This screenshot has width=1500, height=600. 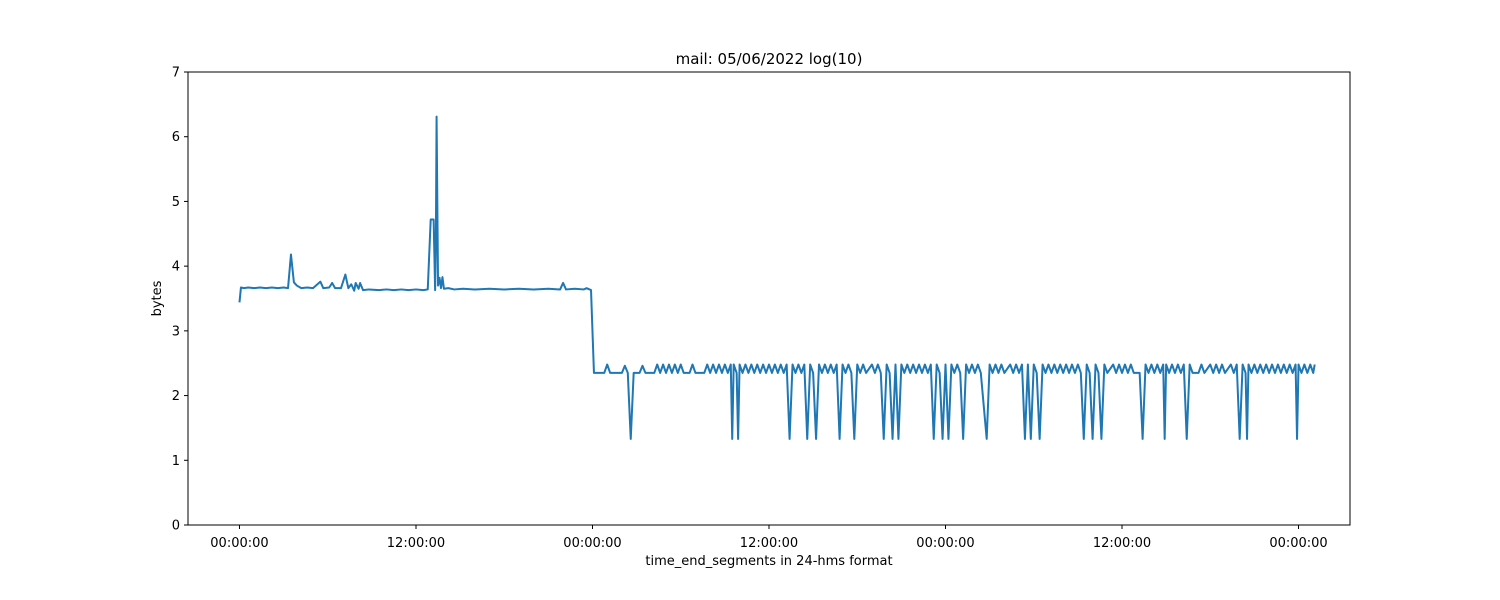 I want to click on y-tick-label: 1, so click(x=176, y=461).